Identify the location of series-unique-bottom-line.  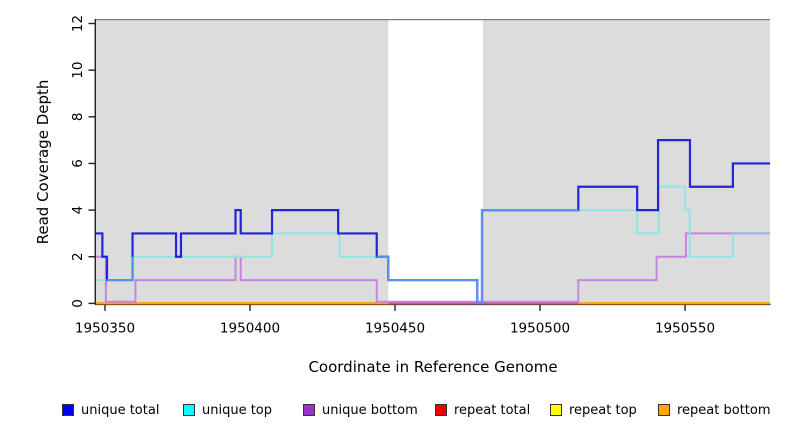
(433, 267).